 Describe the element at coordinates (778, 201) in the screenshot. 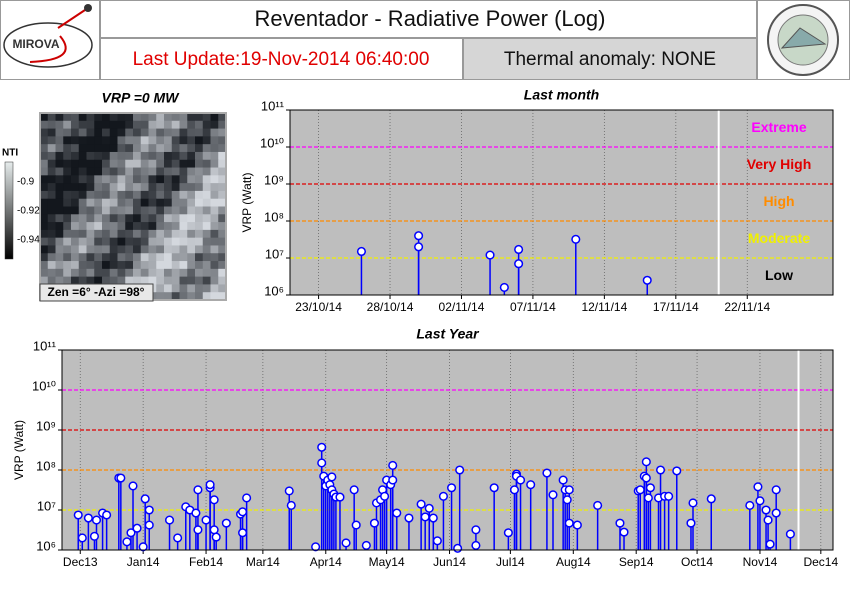

I see `threshold-label: High` at that location.